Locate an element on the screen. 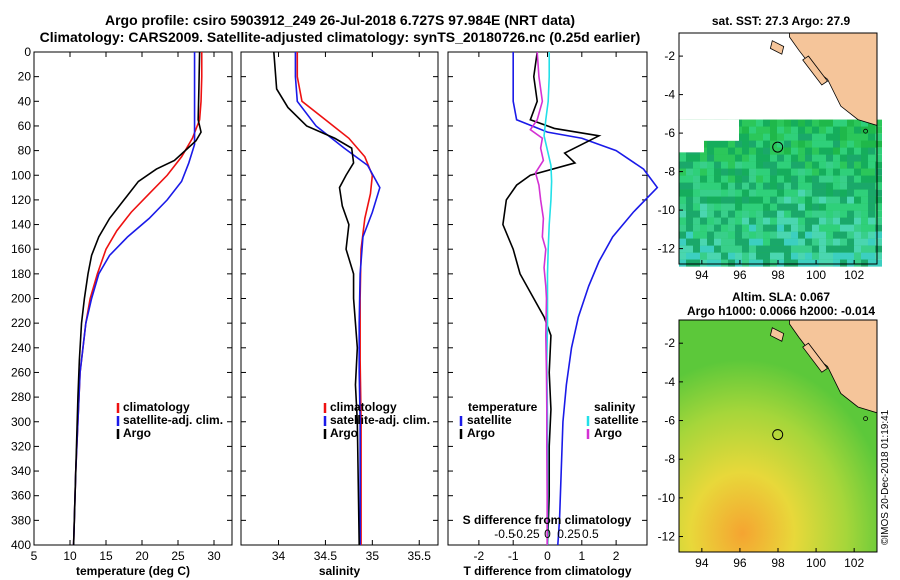  legend-label: satellite-adj. clim. is located at coordinates (380, 420).